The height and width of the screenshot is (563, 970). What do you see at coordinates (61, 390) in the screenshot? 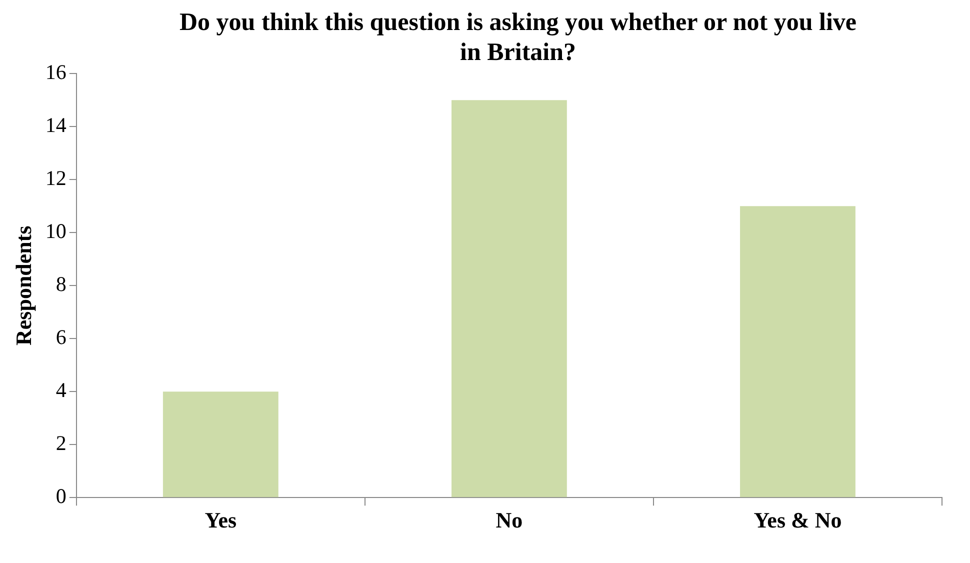
I see `y-tick-label: 4` at bounding box center [61, 390].